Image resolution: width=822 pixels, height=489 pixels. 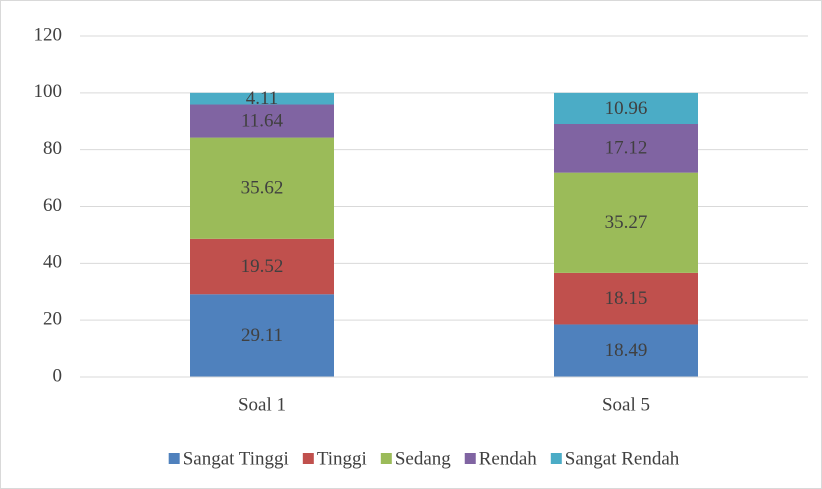 I want to click on legend-label: Rendah, so click(x=508, y=458).